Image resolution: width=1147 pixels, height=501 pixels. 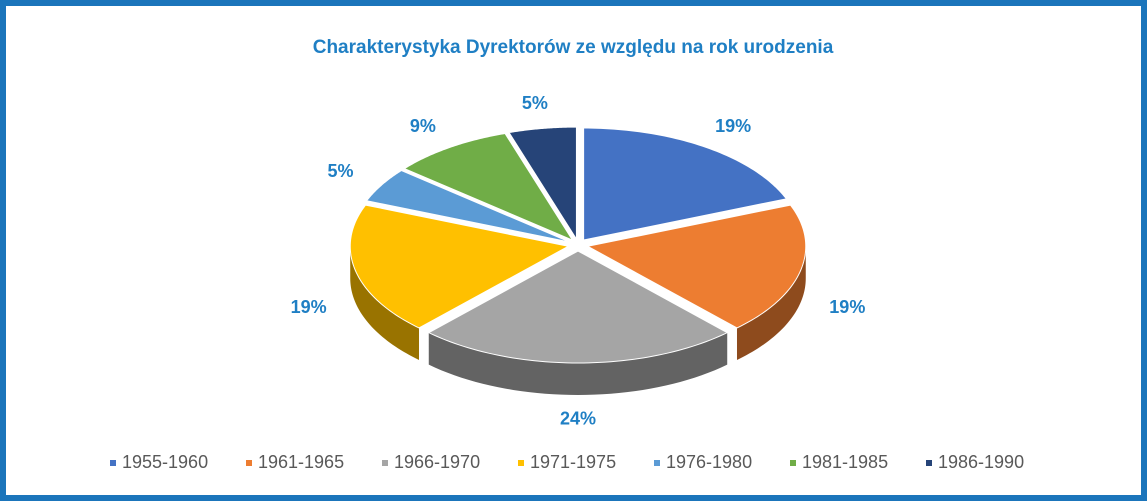 What do you see at coordinates (709, 462) in the screenshot?
I see `legend-label: 1976-1980` at bounding box center [709, 462].